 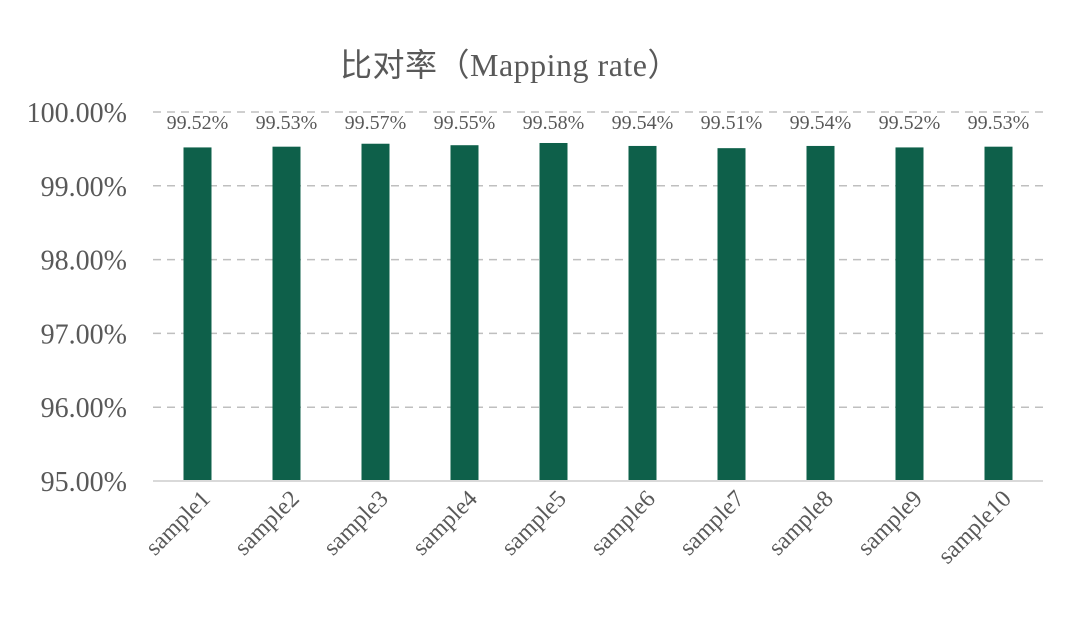 I want to click on x-tick-label: sample1, so click(x=178, y=523).